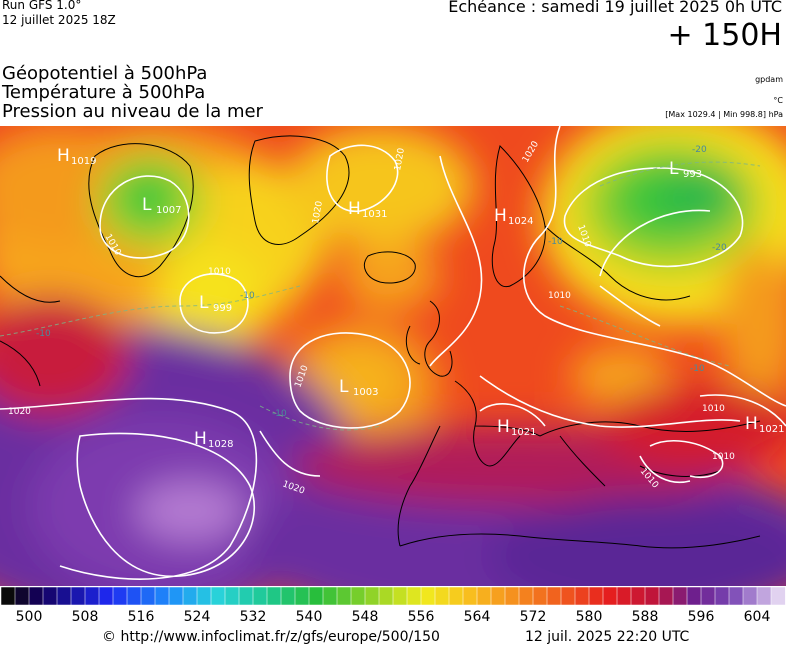 This screenshot has width=786, height=648. I want to click on colorbar-label: 564, so click(477, 617).